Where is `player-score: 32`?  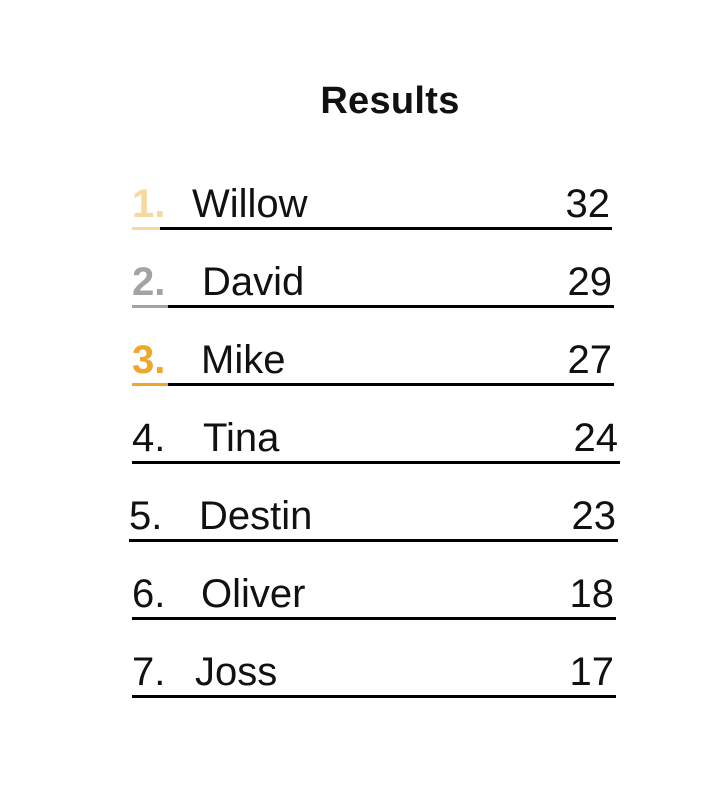
player-score: 32 is located at coordinates (588, 204).